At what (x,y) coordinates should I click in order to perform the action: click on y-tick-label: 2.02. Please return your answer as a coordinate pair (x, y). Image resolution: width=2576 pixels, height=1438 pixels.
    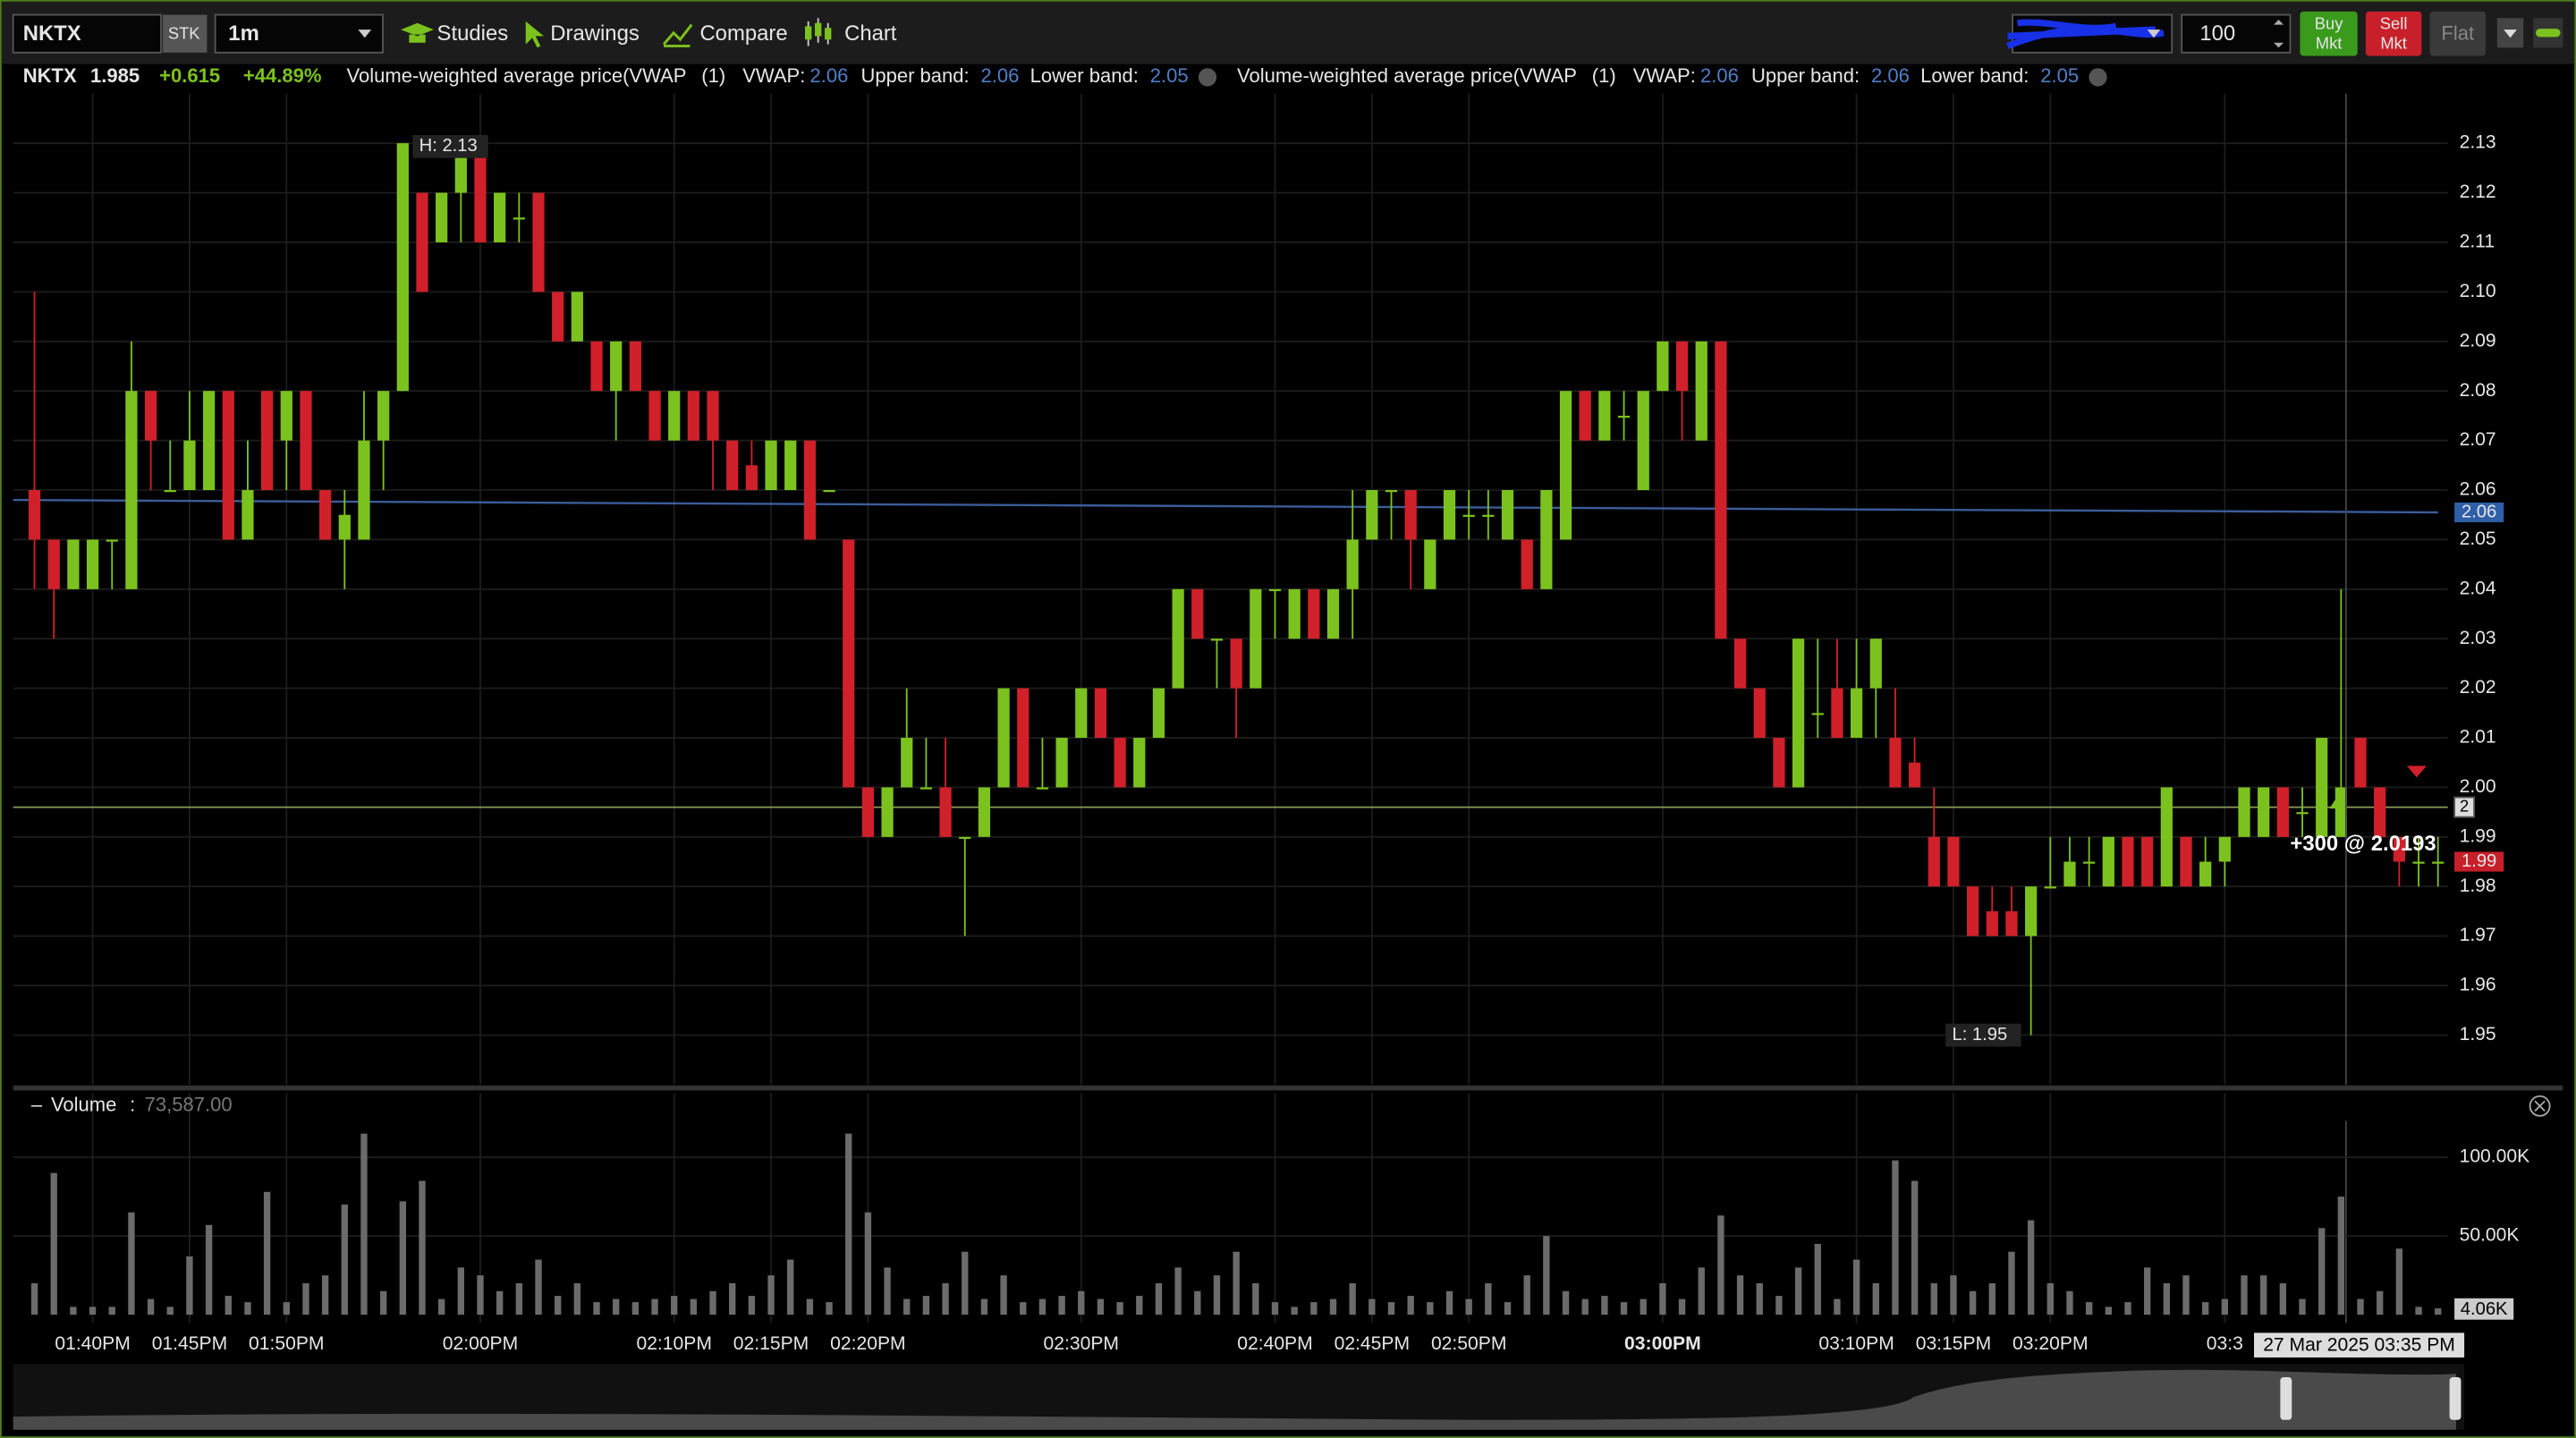
    Looking at the image, I should click on (2478, 687).